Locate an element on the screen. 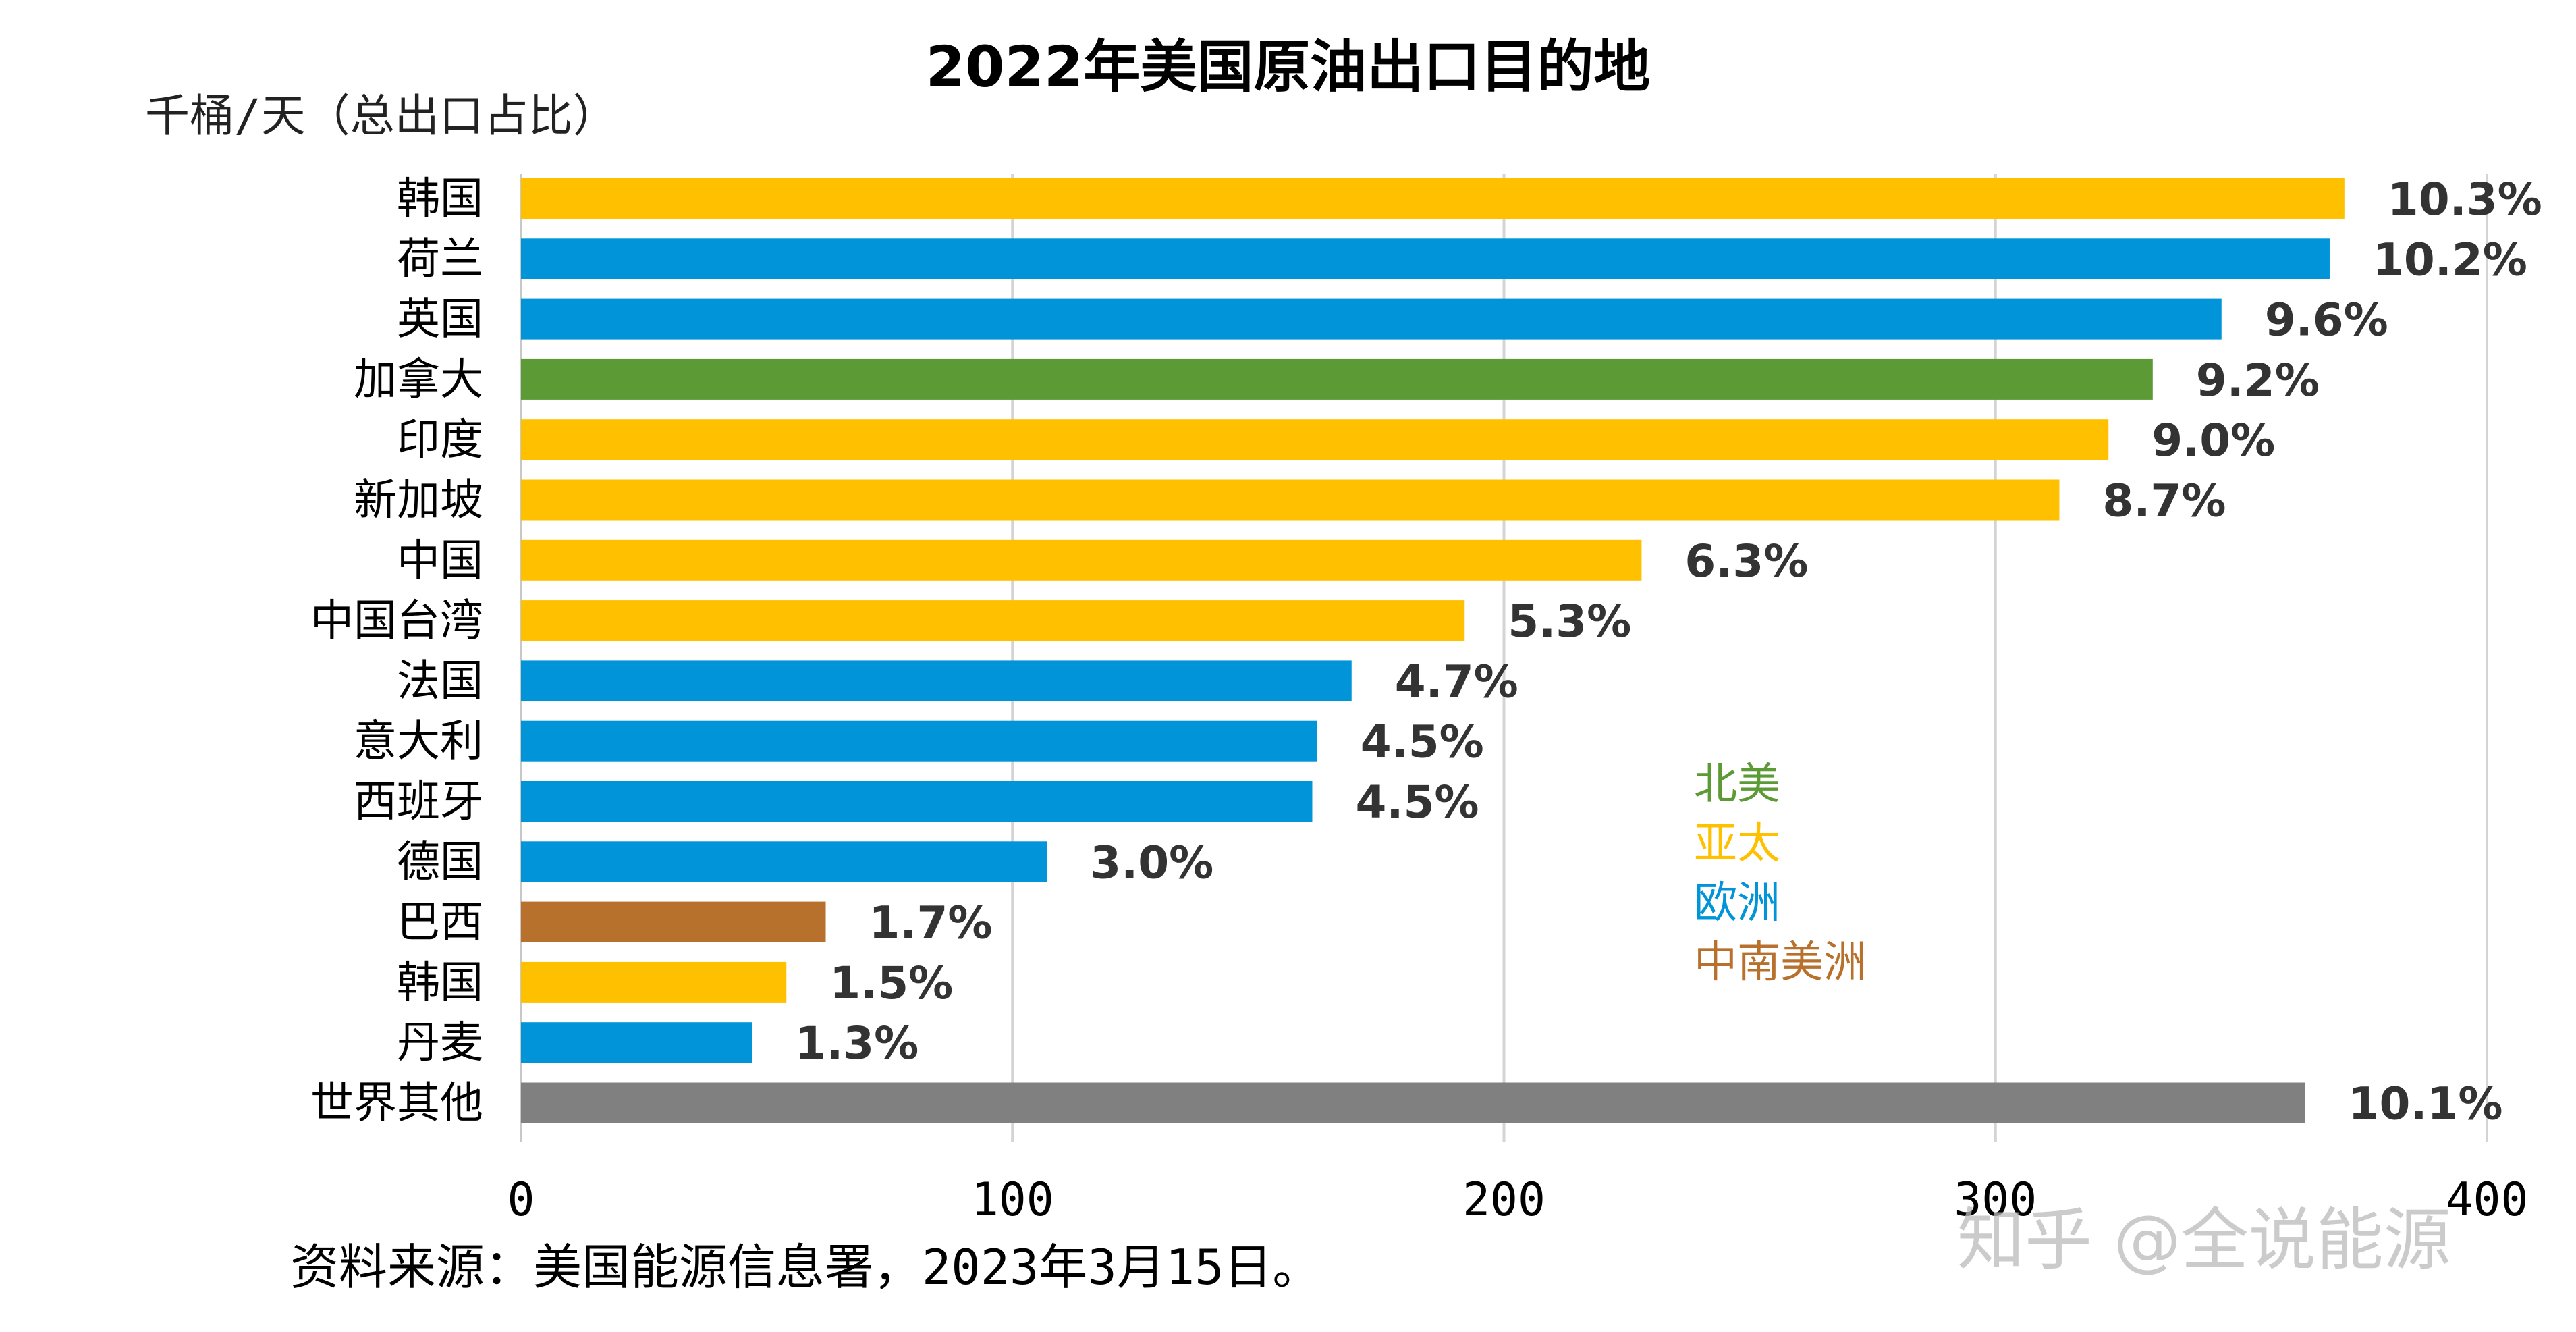  legend-item-latin-america: 中南美洲 is located at coordinates (1780, 963).